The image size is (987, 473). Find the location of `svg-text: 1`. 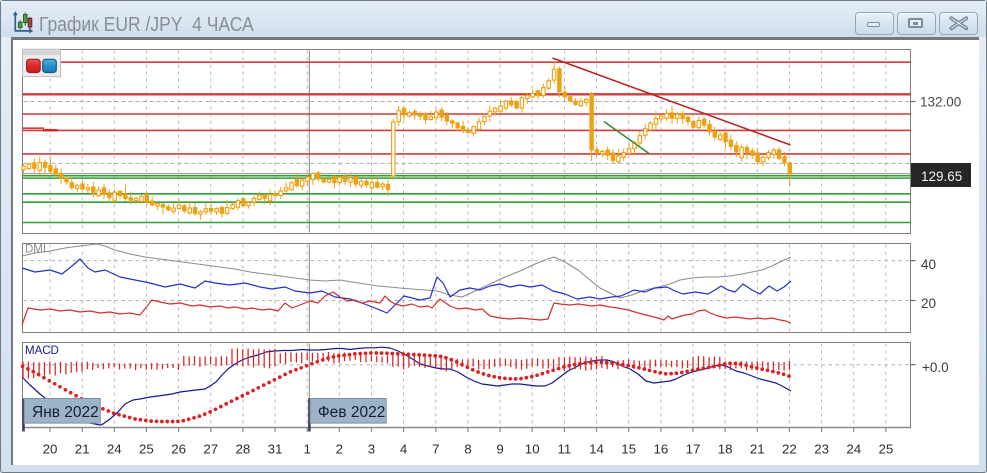

svg-text: 1 is located at coordinates (306, 449).